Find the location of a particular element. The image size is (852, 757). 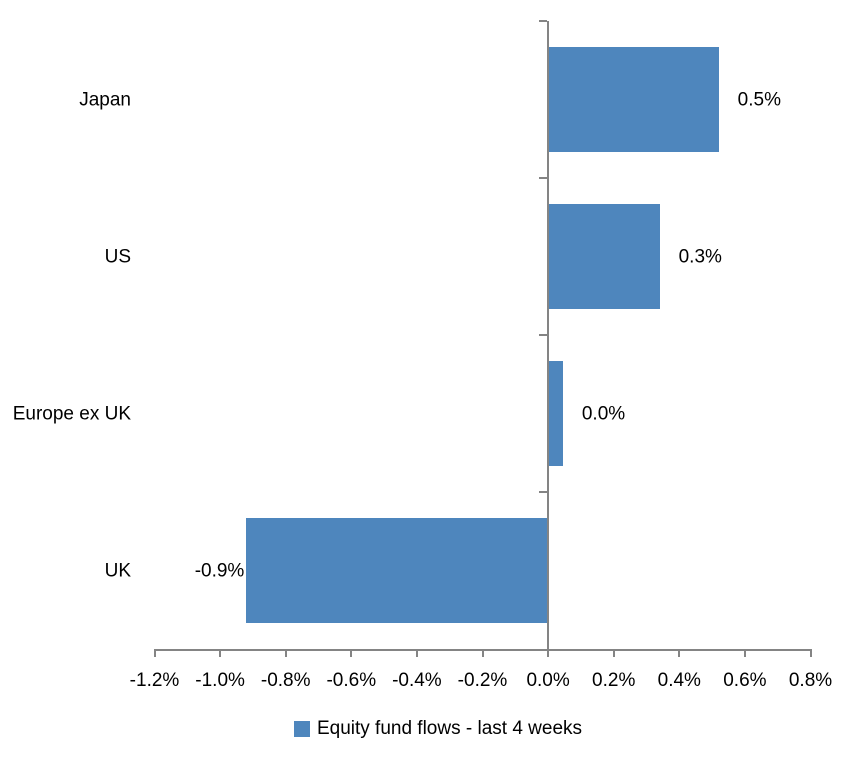

category-label-japan: Japan is located at coordinates (105, 100).